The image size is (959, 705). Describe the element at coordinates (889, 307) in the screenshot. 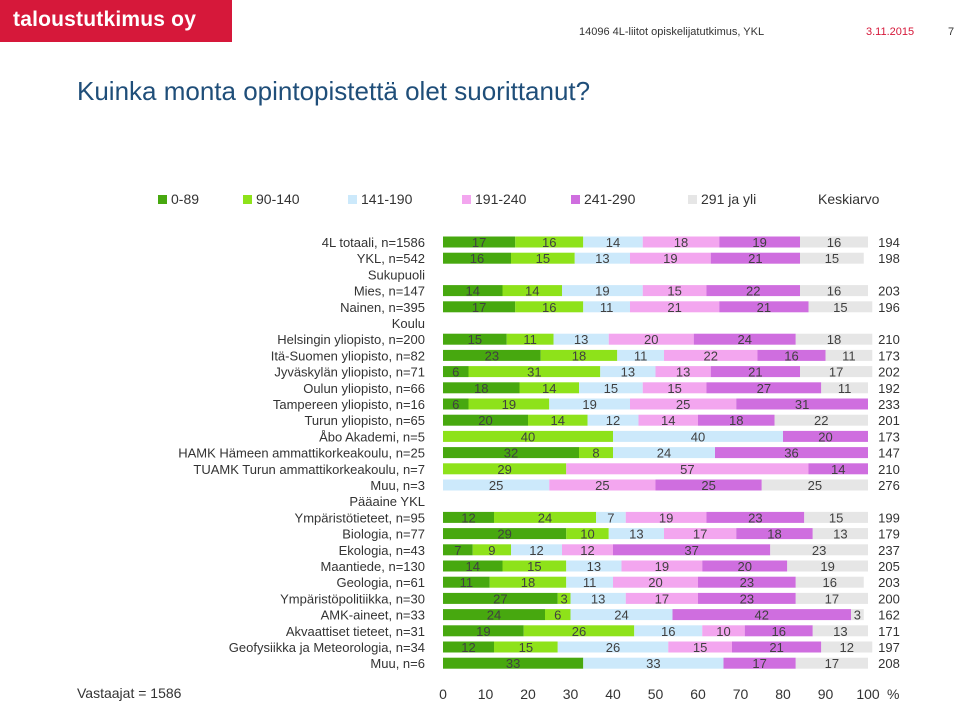

I see `mean-value: 196` at that location.